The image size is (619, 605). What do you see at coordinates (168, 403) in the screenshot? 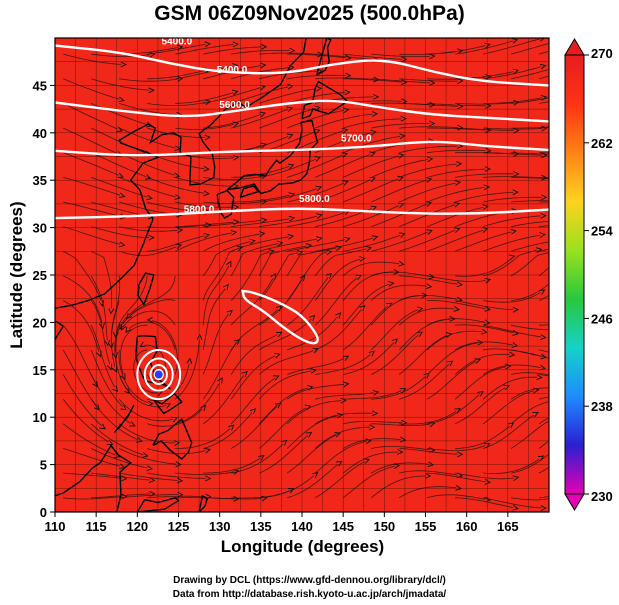
I see `coast-visayas` at bounding box center [168, 403].